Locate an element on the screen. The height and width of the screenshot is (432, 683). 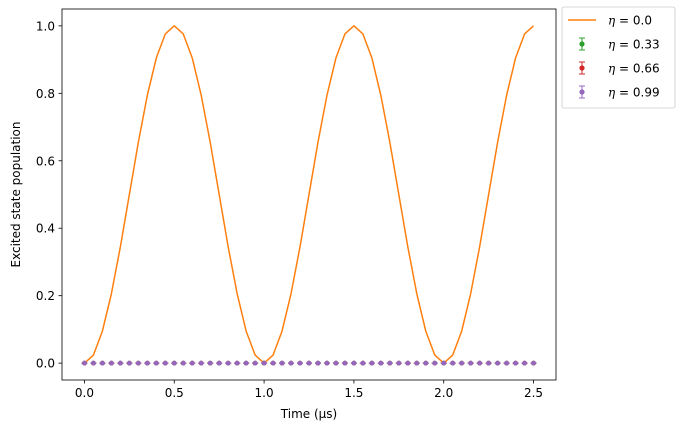
legend-label: η = 0.99 is located at coordinates (634, 93).